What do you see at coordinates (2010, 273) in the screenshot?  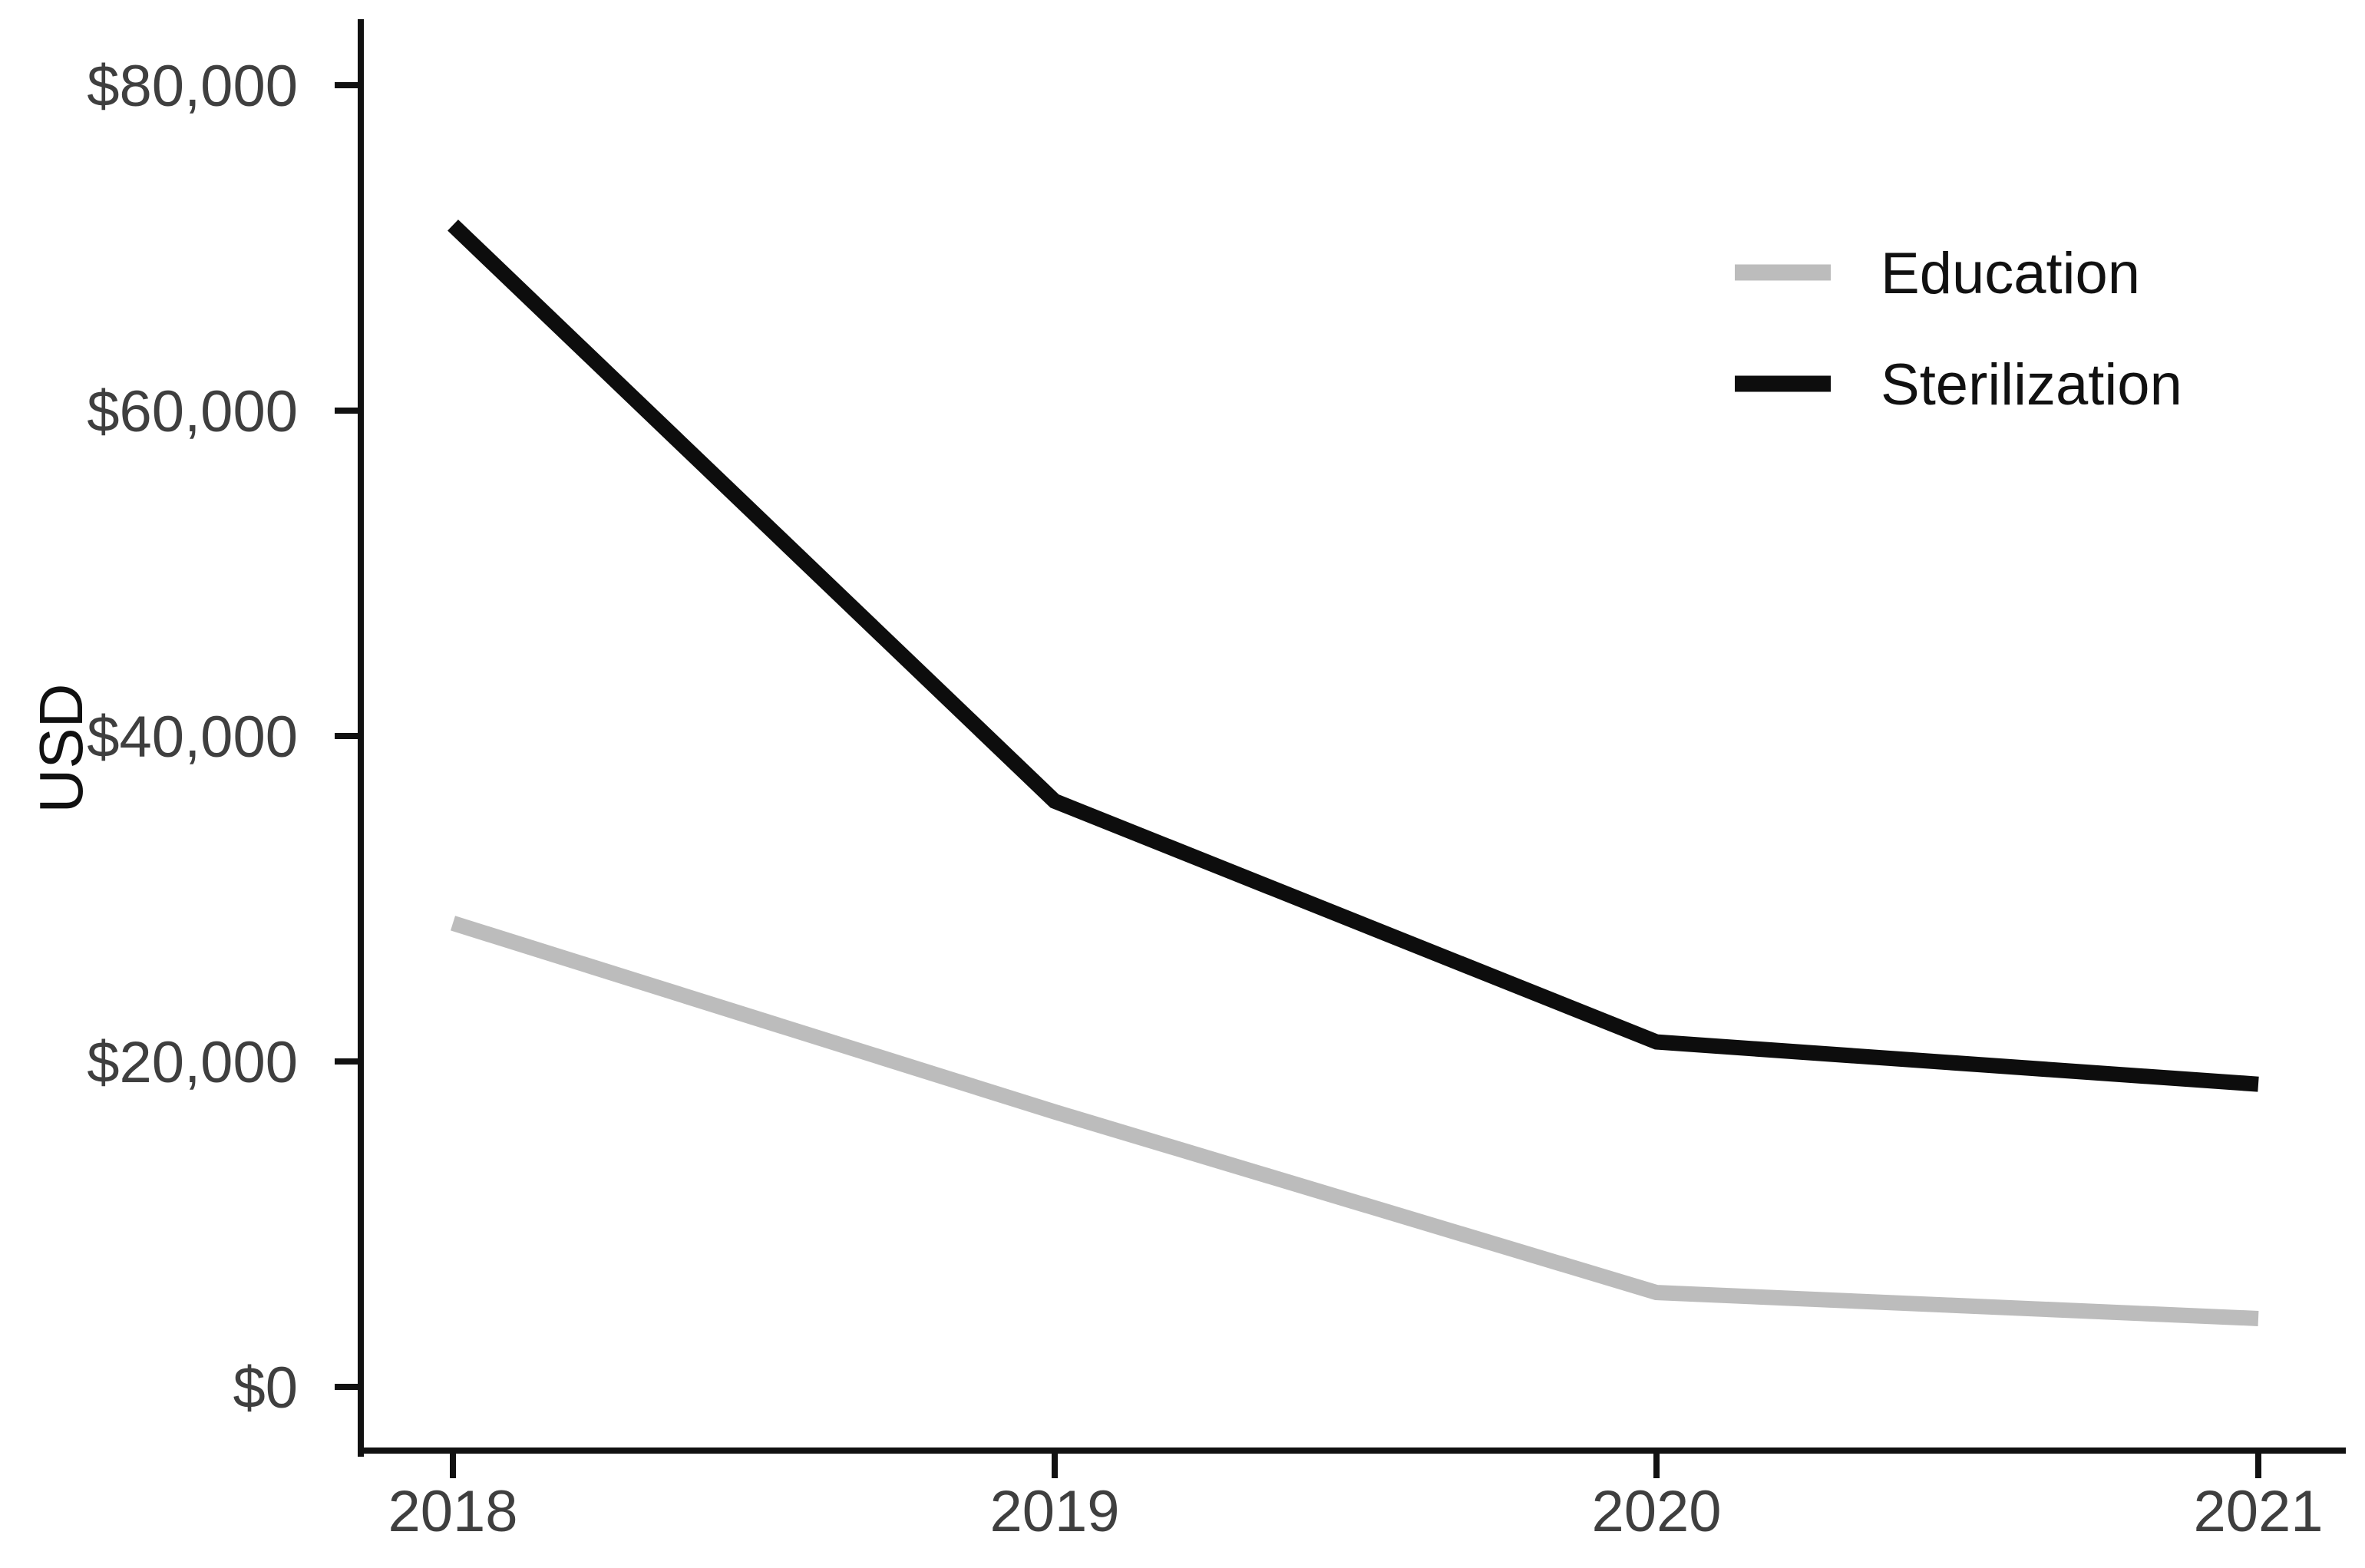 I see `legend-label-education: Education` at bounding box center [2010, 273].